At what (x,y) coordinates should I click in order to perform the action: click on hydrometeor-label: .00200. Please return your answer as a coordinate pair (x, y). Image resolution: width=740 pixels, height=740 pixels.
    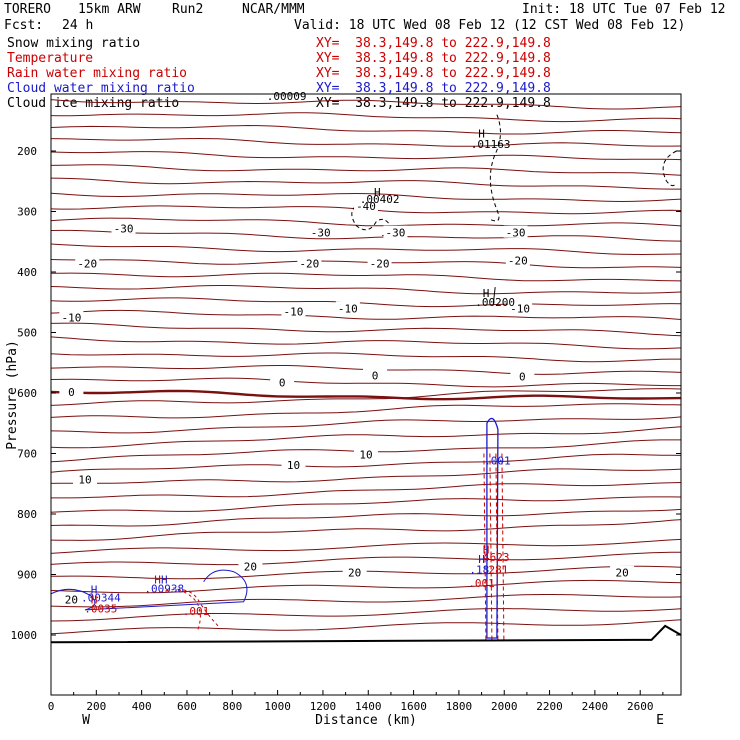
    Looking at the image, I should click on (495, 302).